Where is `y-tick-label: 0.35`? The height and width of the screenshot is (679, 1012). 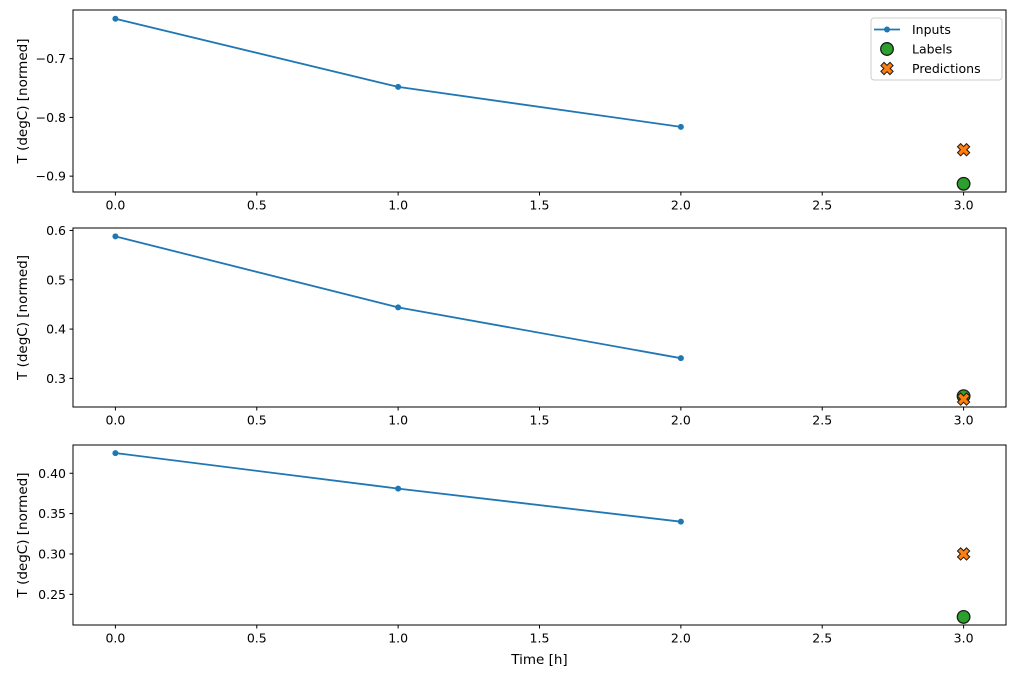
y-tick-label: 0.35 is located at coordinates (52, 513).